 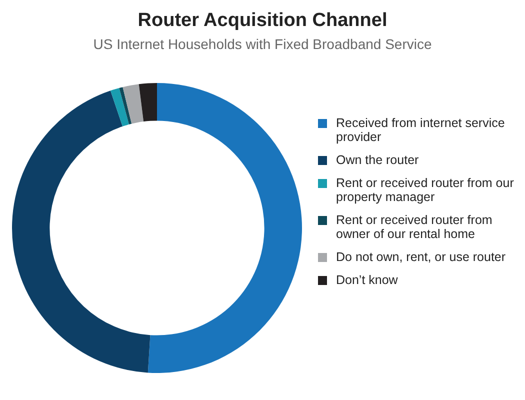 I want to click on legend-label: Rent or received router from owner of our rental home, so click(x=415, y=227).